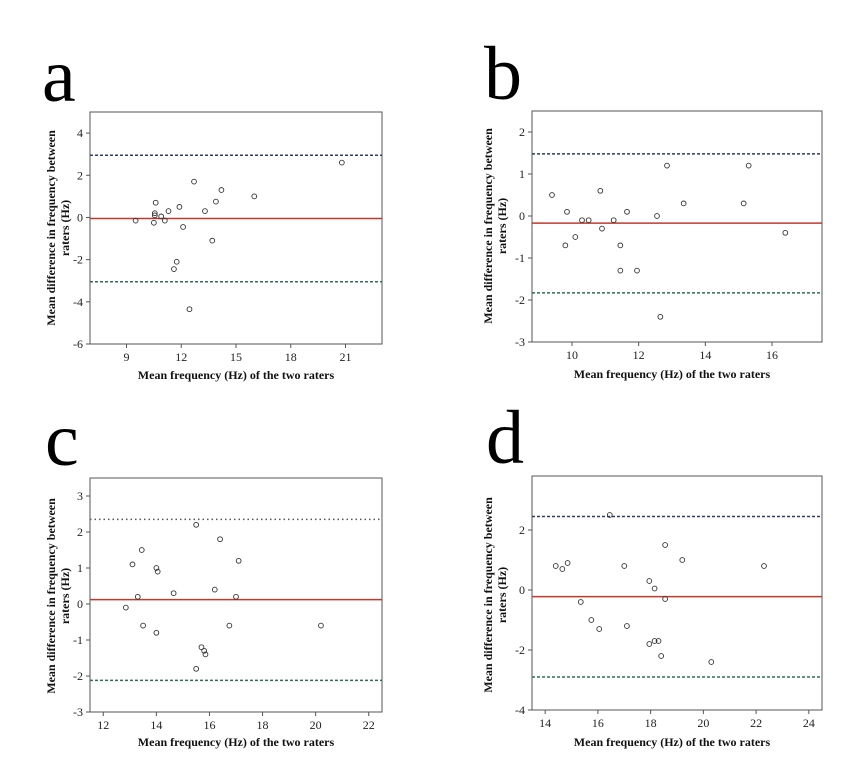 The width and height of the screenshot is (850, 759). What do you see at coordinates (80, 133) in the screenshot?
I see `y-tick-label: 4` at bounding box center [80, 133].